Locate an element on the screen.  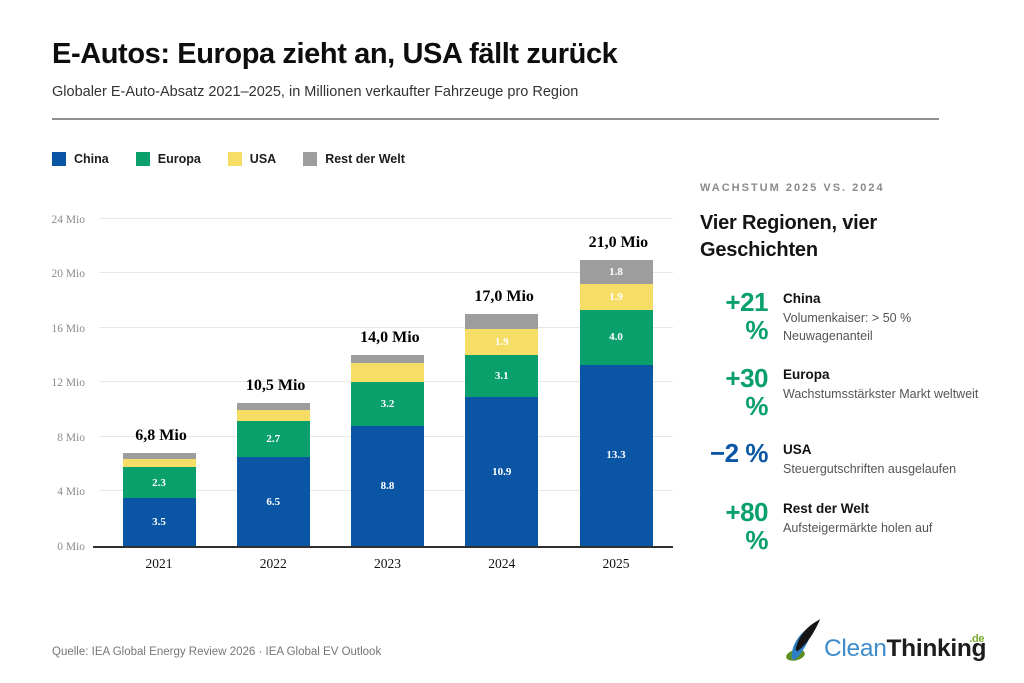
segment-value-label: 3.2 is located at coordinates (387, 404).